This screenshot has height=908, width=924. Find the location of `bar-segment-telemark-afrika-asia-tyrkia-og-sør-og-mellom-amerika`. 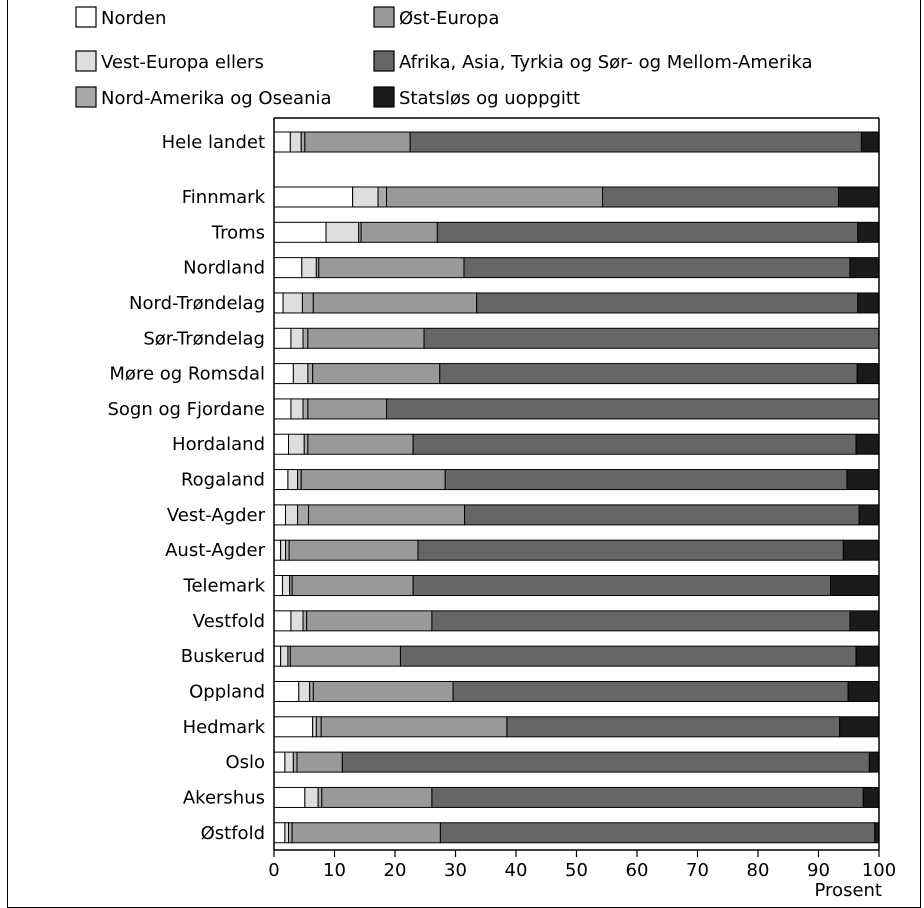

bar-segment-telemark-afrika-asia-tyrkia-og-sør-og-mellom-amerika is located at coordinates (622, 586).